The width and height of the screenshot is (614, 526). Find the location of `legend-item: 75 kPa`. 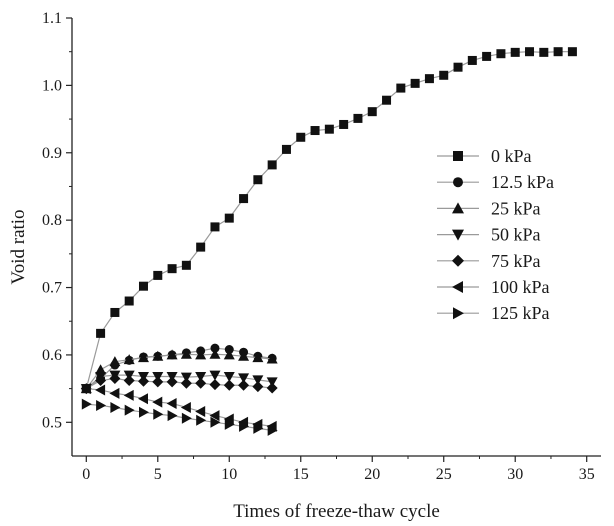

legend-item: 75 kPa is located at coordinates (489, 261).